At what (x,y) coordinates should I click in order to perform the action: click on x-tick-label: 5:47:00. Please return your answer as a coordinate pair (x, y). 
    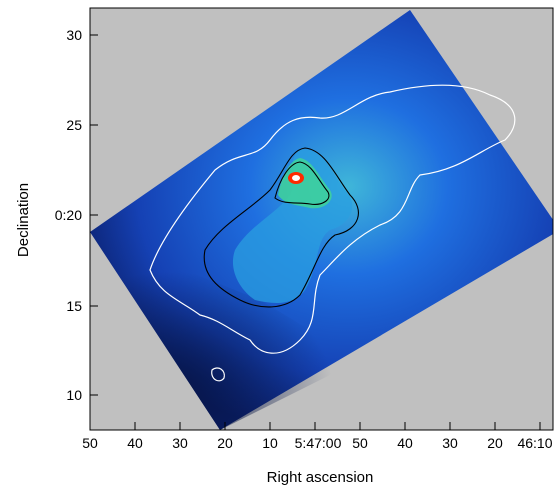
    Looking at the image, I should click on (318, 443).